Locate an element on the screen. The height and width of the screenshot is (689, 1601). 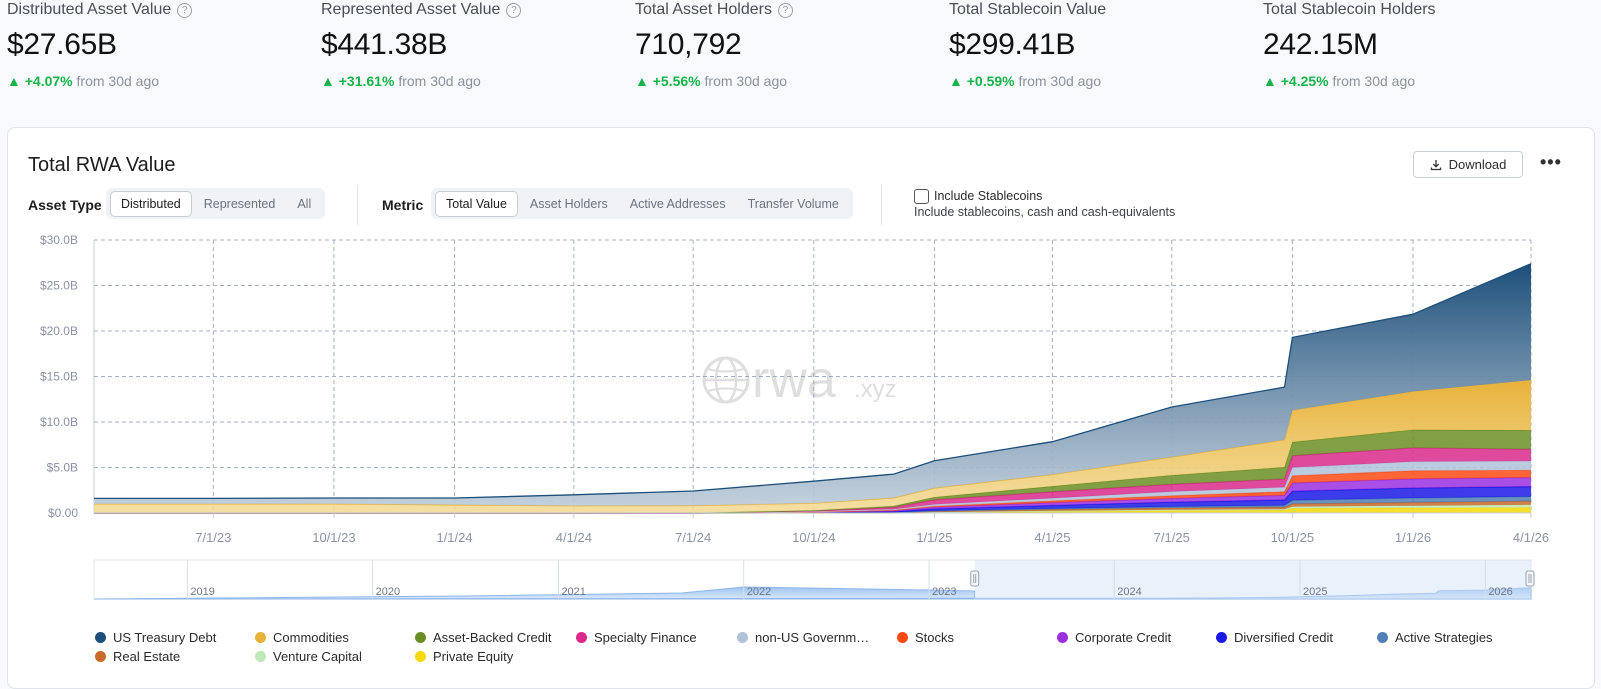
metric-option-active-addresses: Active Addresses is located at coordinates (677, 203).